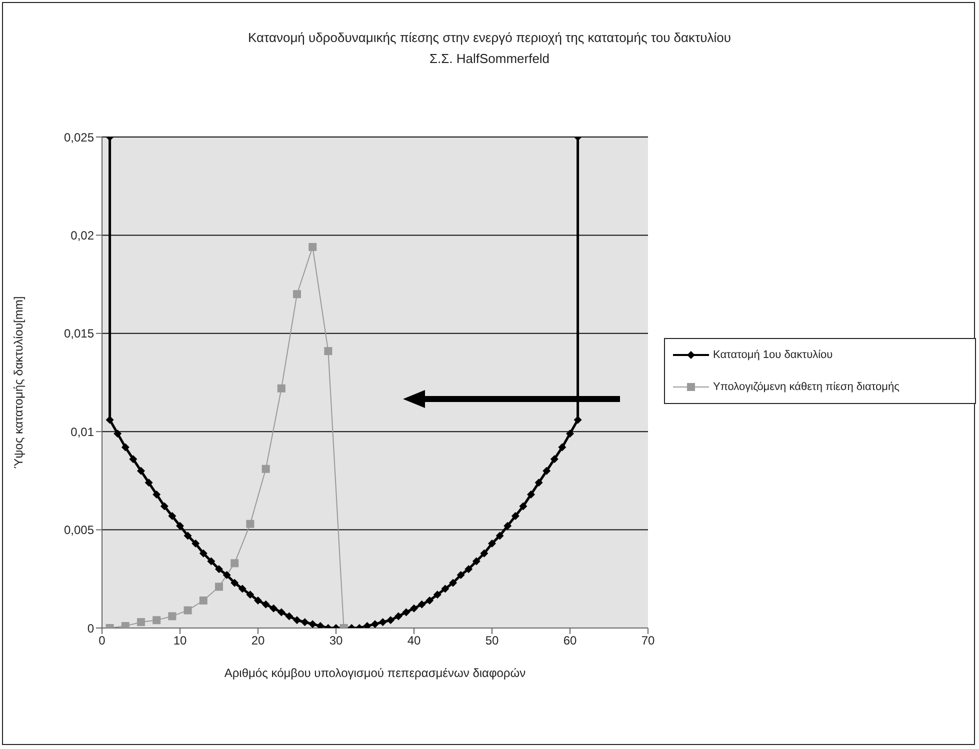 Image resolution: width=979 pixels, height=749 pixels. What do you see at coordinates (648, 641) in the screenshot?
I see `x-tick-label: 70` at bounding box center [648, 641].